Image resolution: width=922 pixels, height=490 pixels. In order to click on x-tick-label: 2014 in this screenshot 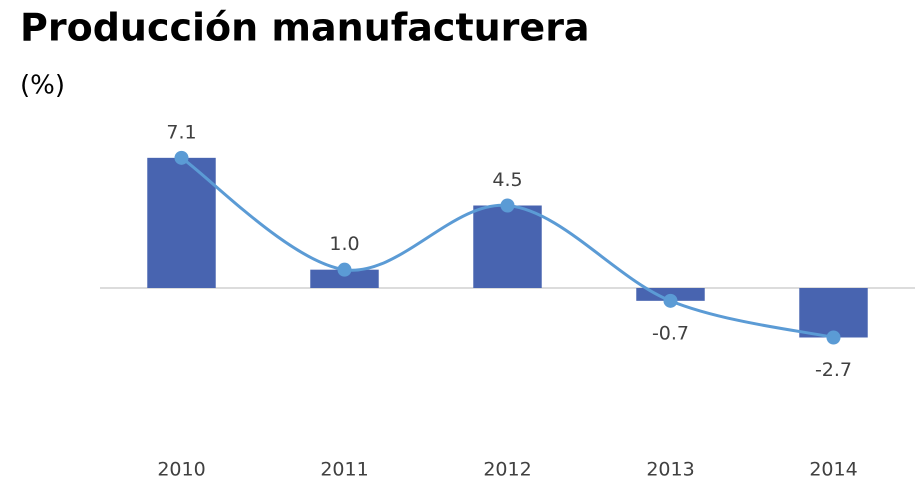, I will do `click(833, 470)`.